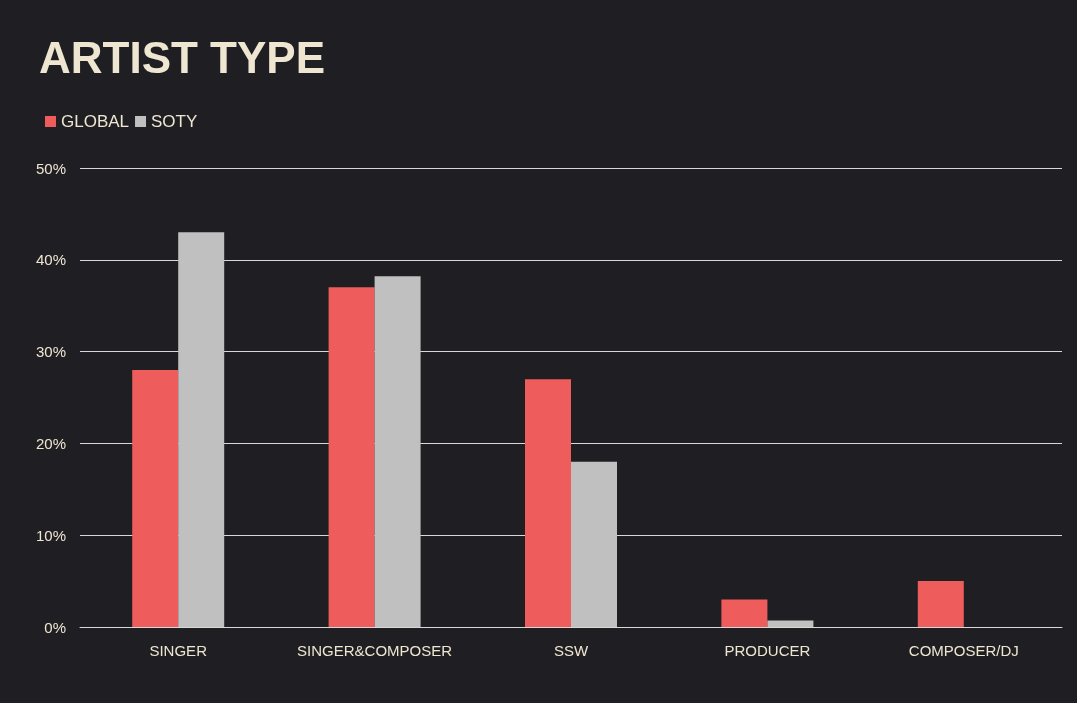 The height and width of the screenshot is (703, 1077). Describe the element at coordinates (55, 627) in the screenshot. I see `y-tick-label: 0%` at that location.